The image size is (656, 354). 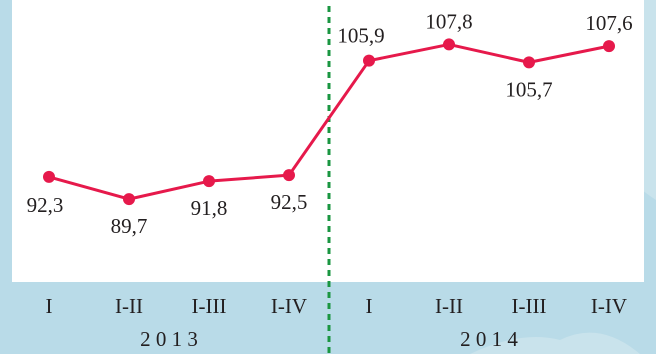 I want to click on year-group-label: 2 0 1 4, so click(x=489, y=339).